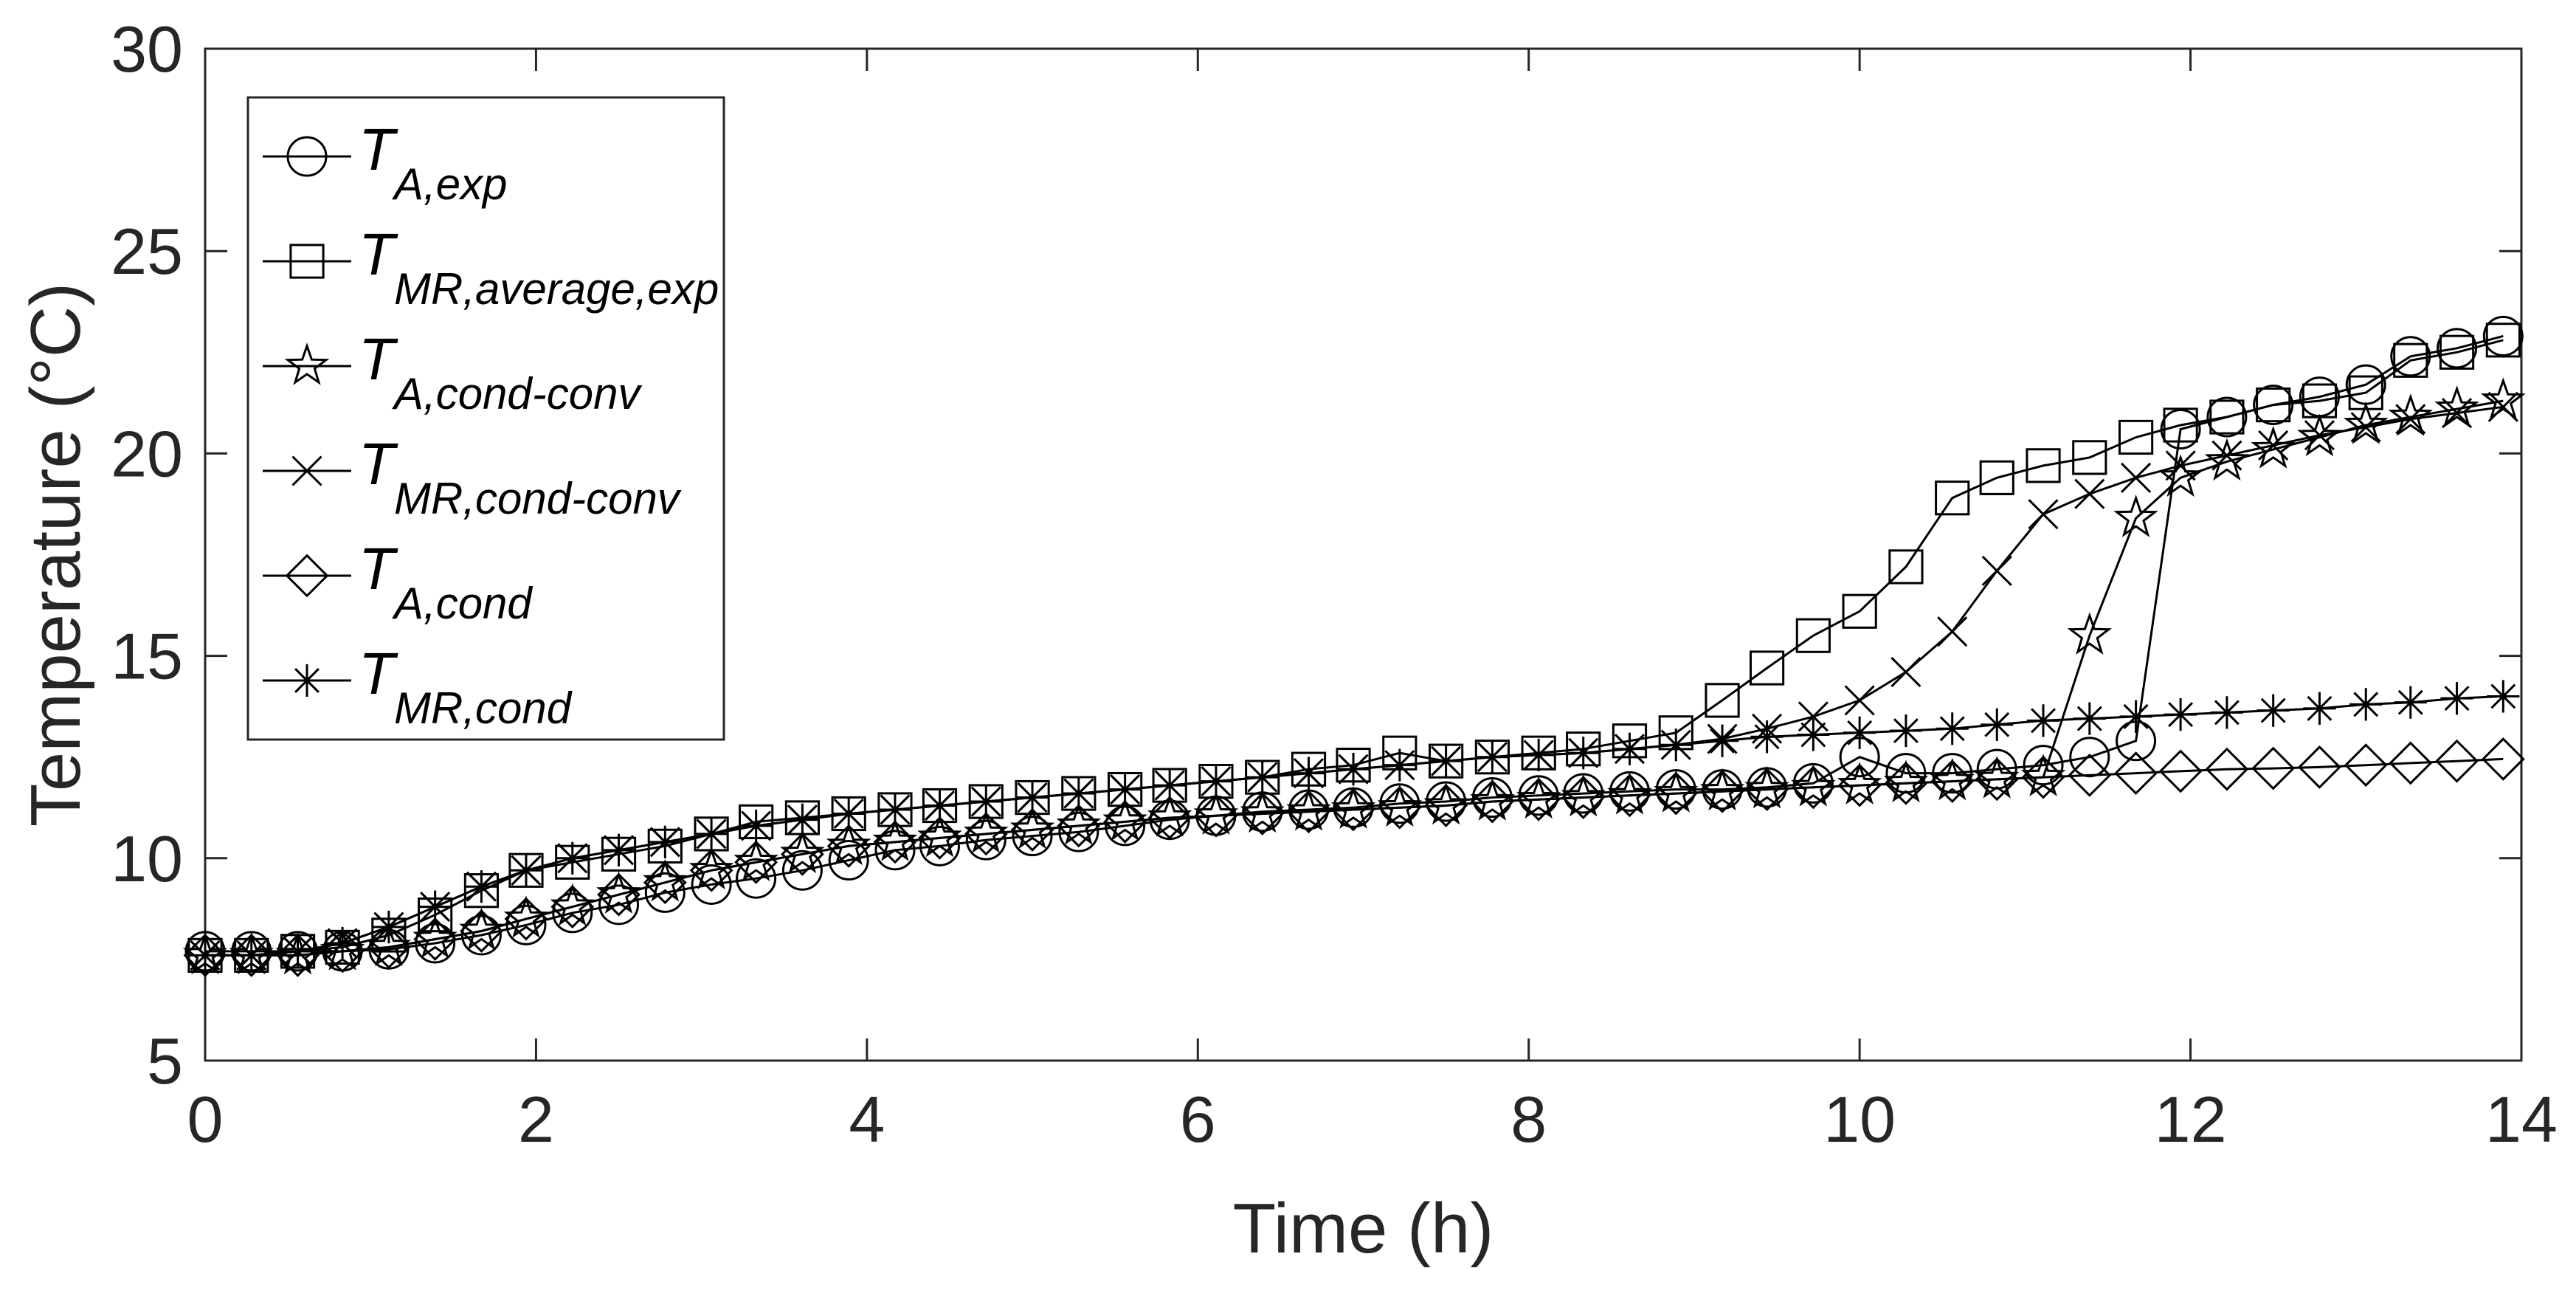 This screenshot has height=1299, width=2576. I want to click on x-tick-label: 12, so click(2191, 1119).